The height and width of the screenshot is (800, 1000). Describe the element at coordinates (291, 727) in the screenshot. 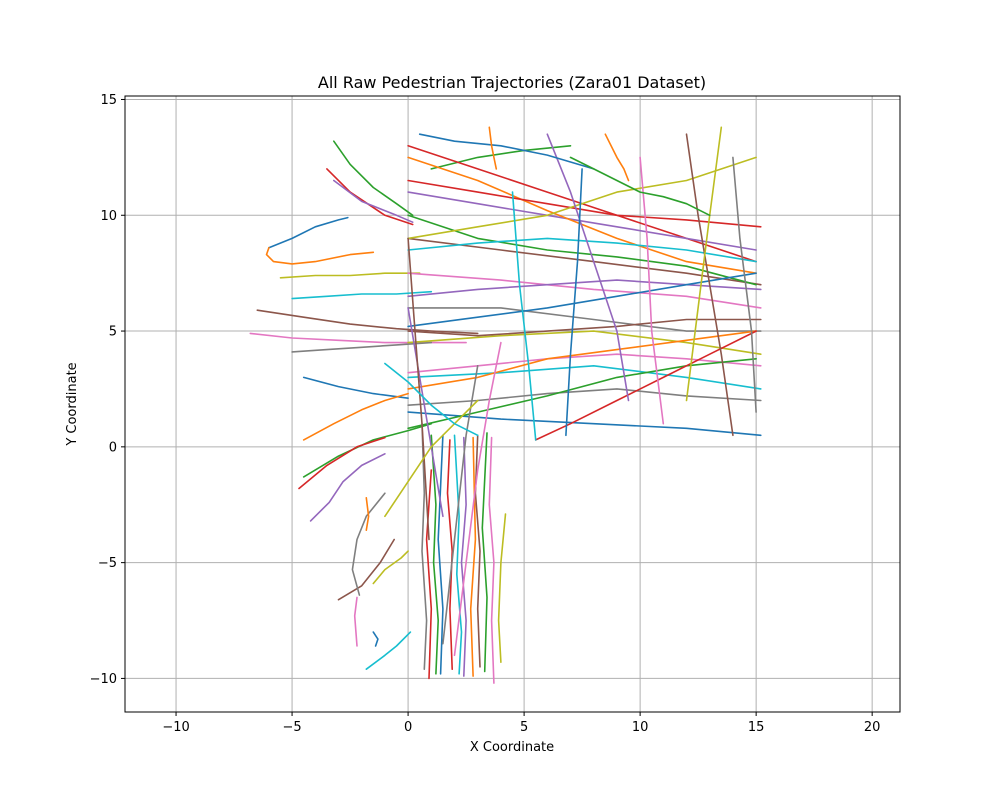

I see `x-tick-label: −5` at that location.